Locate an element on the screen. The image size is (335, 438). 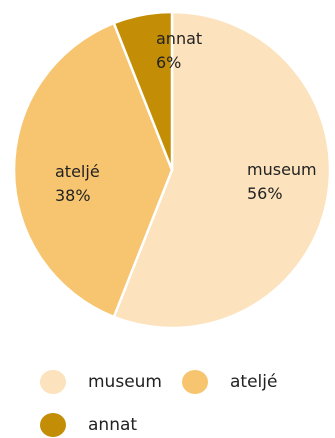
slice-value-label-annat: 6% is located at coordinates (168, 62).